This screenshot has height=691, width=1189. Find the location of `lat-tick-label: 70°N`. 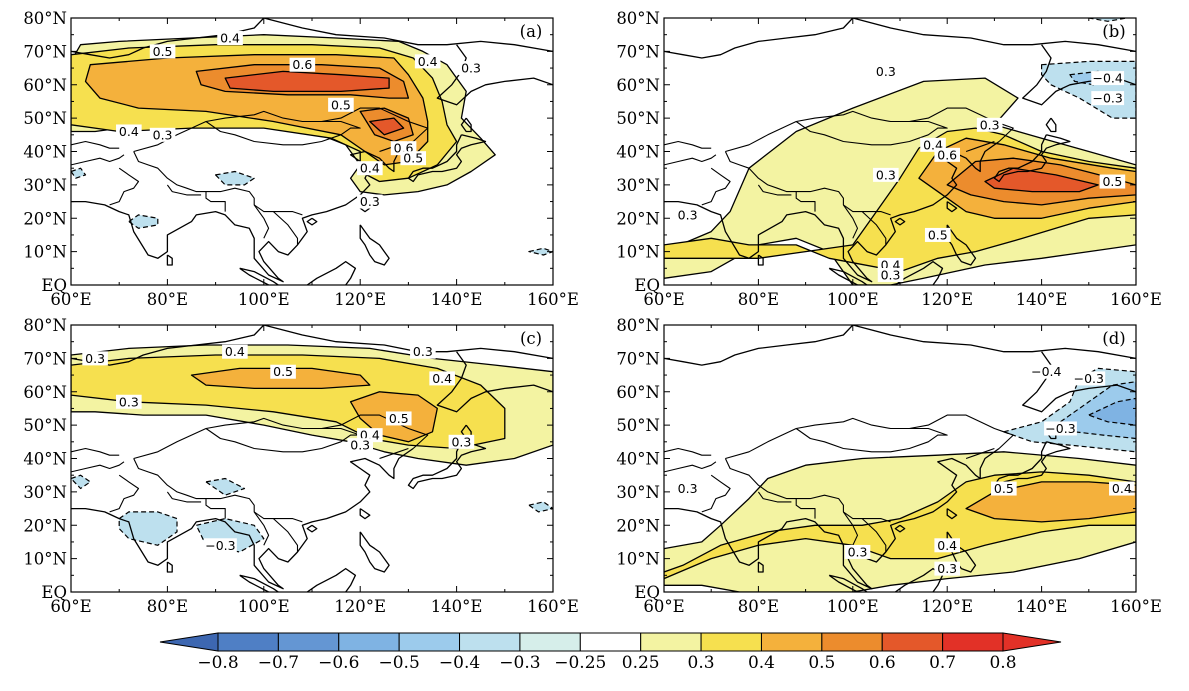

lat-tick-label: 70°N is located at coordinates (45, 51).